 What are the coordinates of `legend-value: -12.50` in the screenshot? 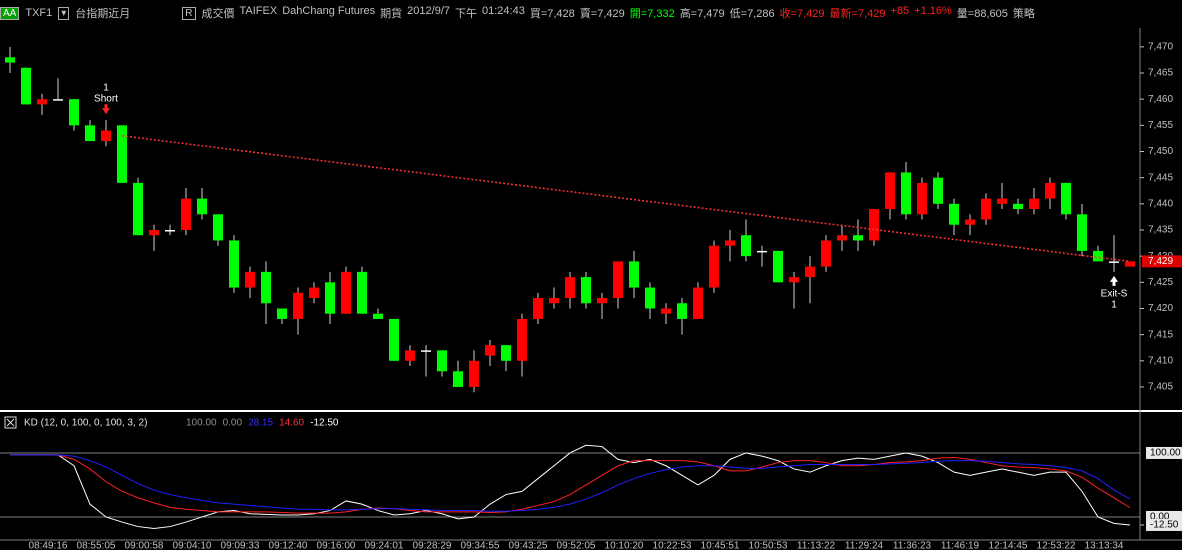 It's located at (324, 423).